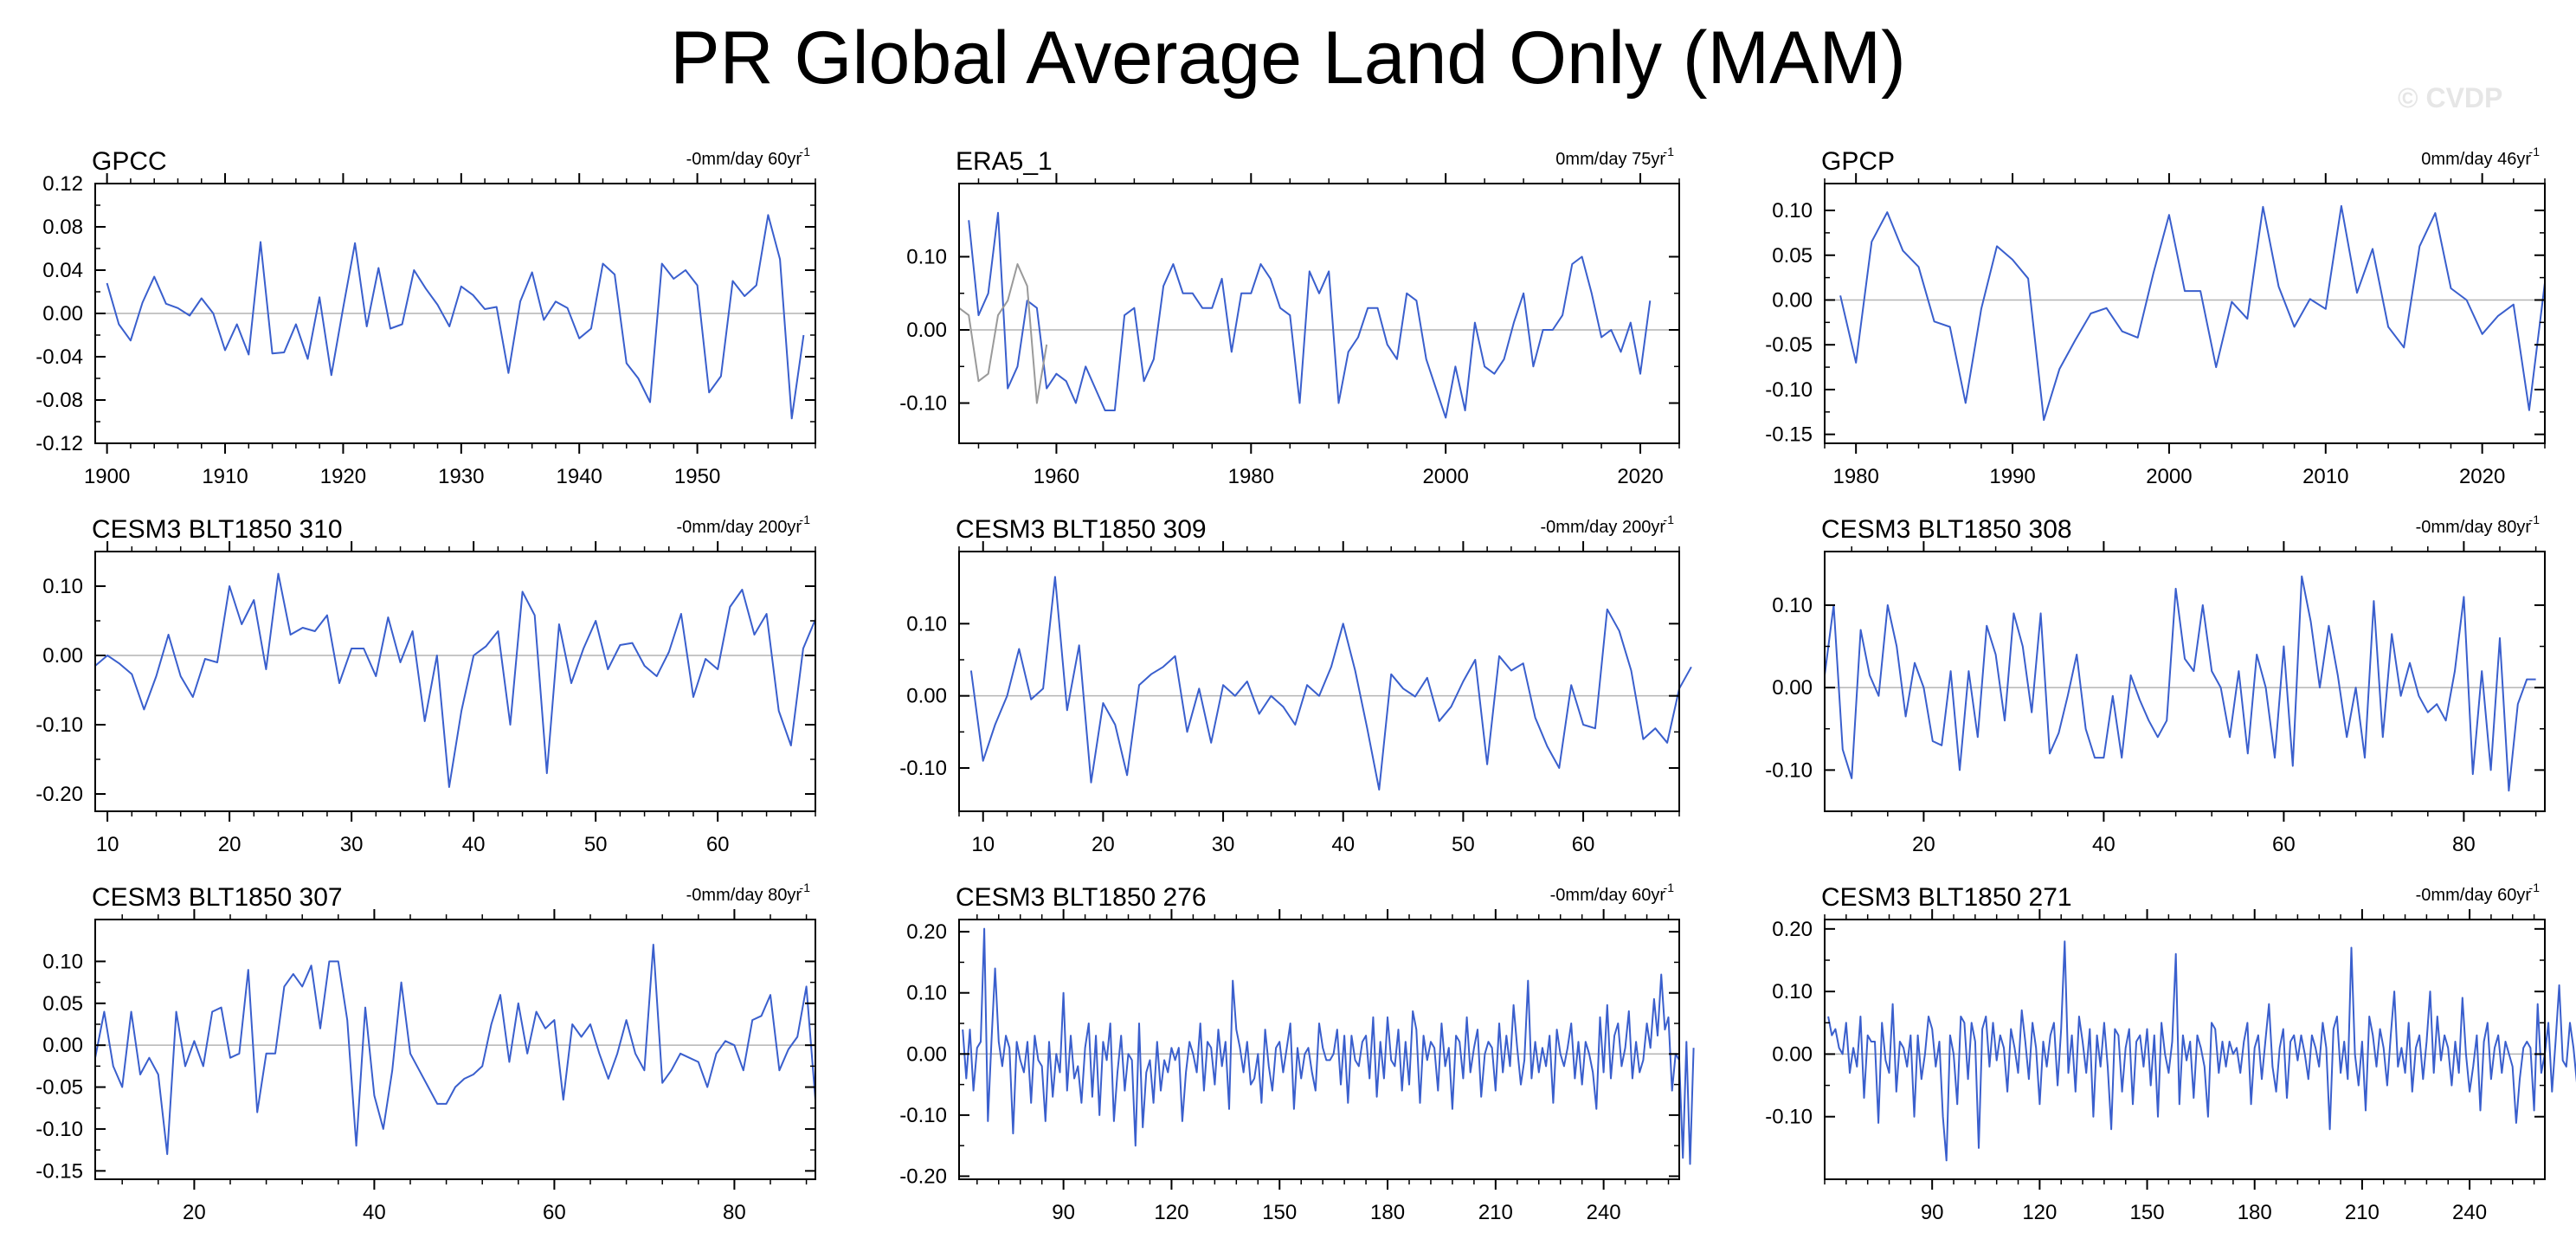 Image resolution: width=2576 pixels, height=1252 pixels. I want to click on x-tick-label: 1950, so click(697, 477).